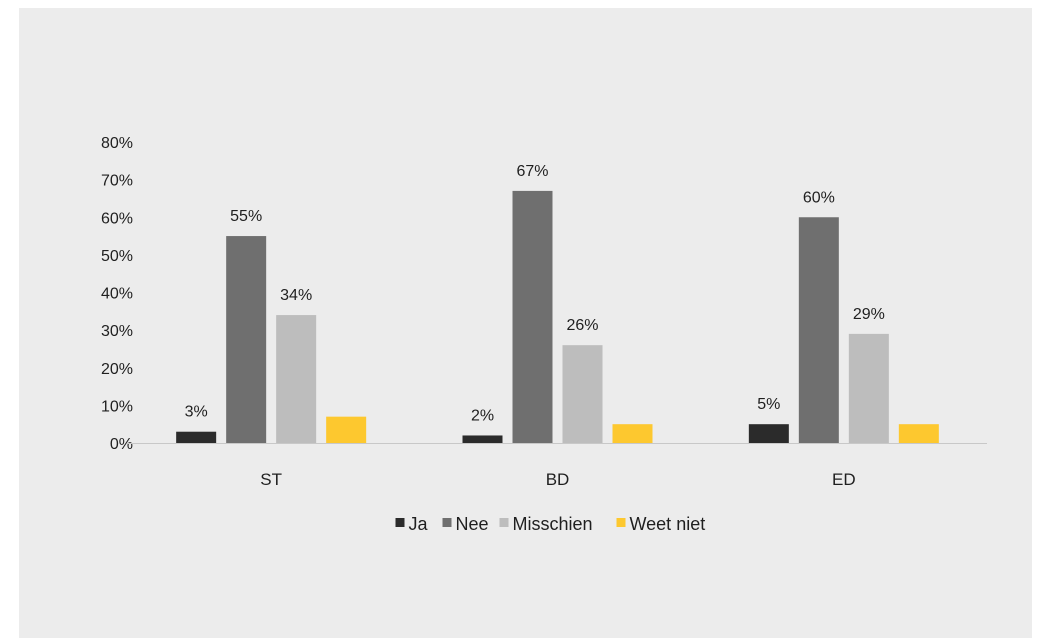 The width and height of the screenshot is (1053, 641). Describe the element at coordinates (271, 479) in the screenshot. I see `x-category-label: ST` at that location.